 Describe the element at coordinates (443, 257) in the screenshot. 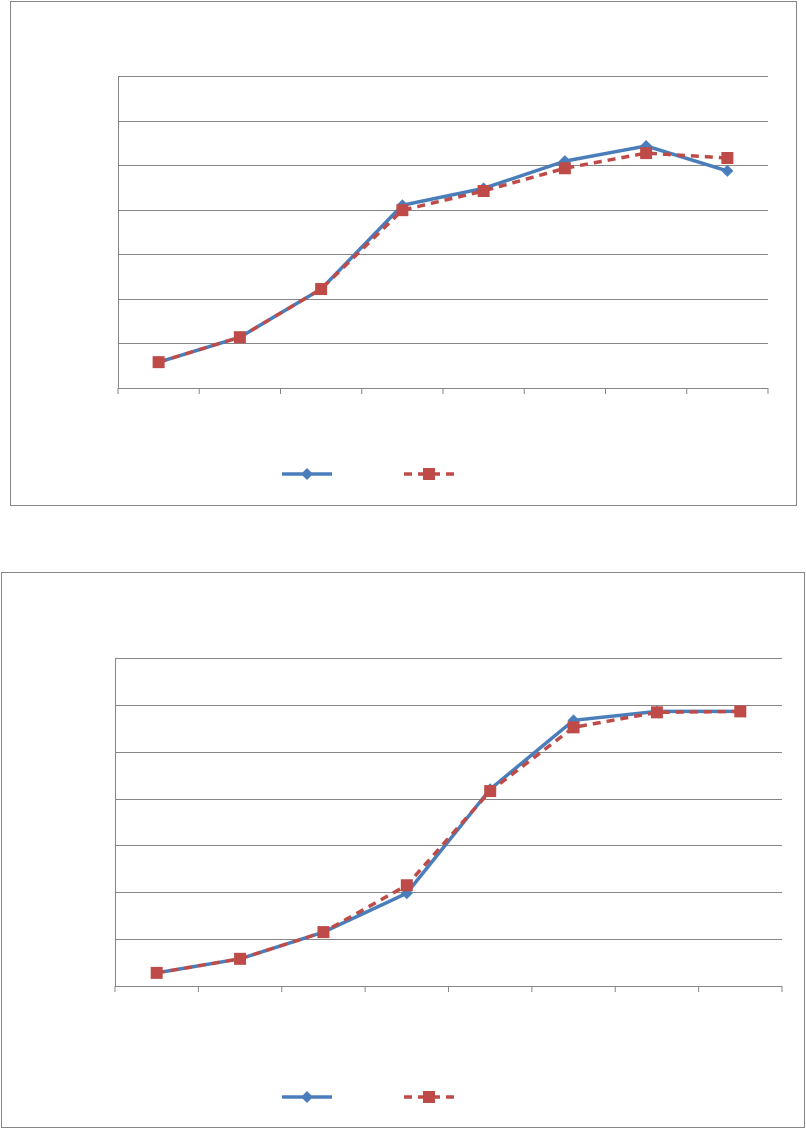

I see `series-line` at that location.